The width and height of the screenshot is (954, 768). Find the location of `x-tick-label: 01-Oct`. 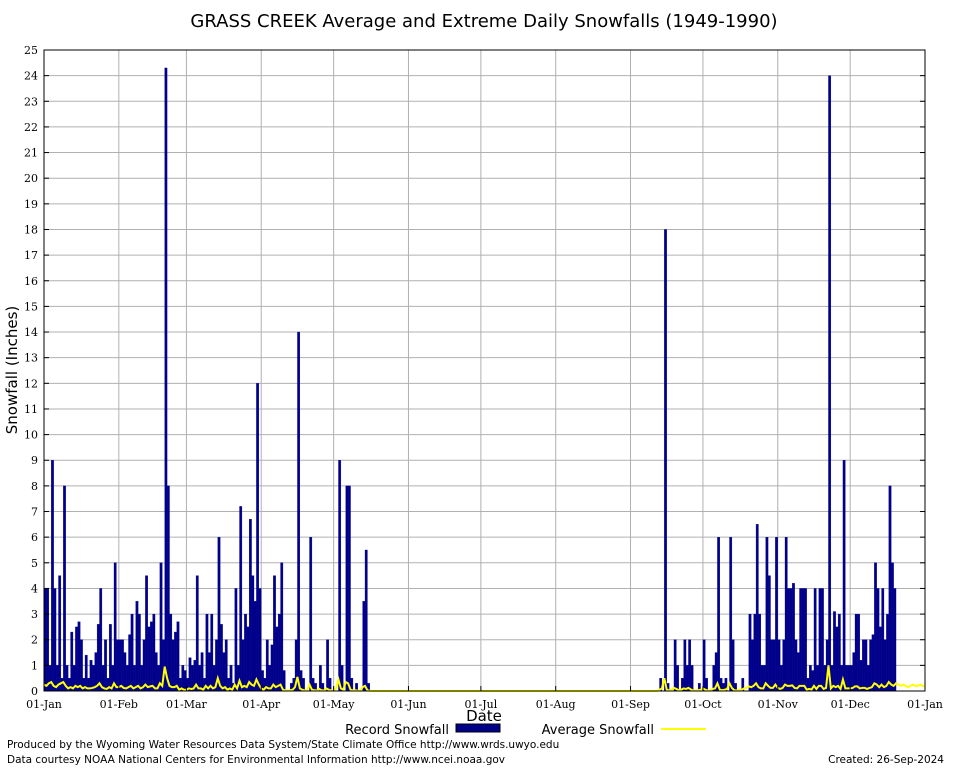

x-tick-label: 01-Oct is located at coordinates (703, 704).